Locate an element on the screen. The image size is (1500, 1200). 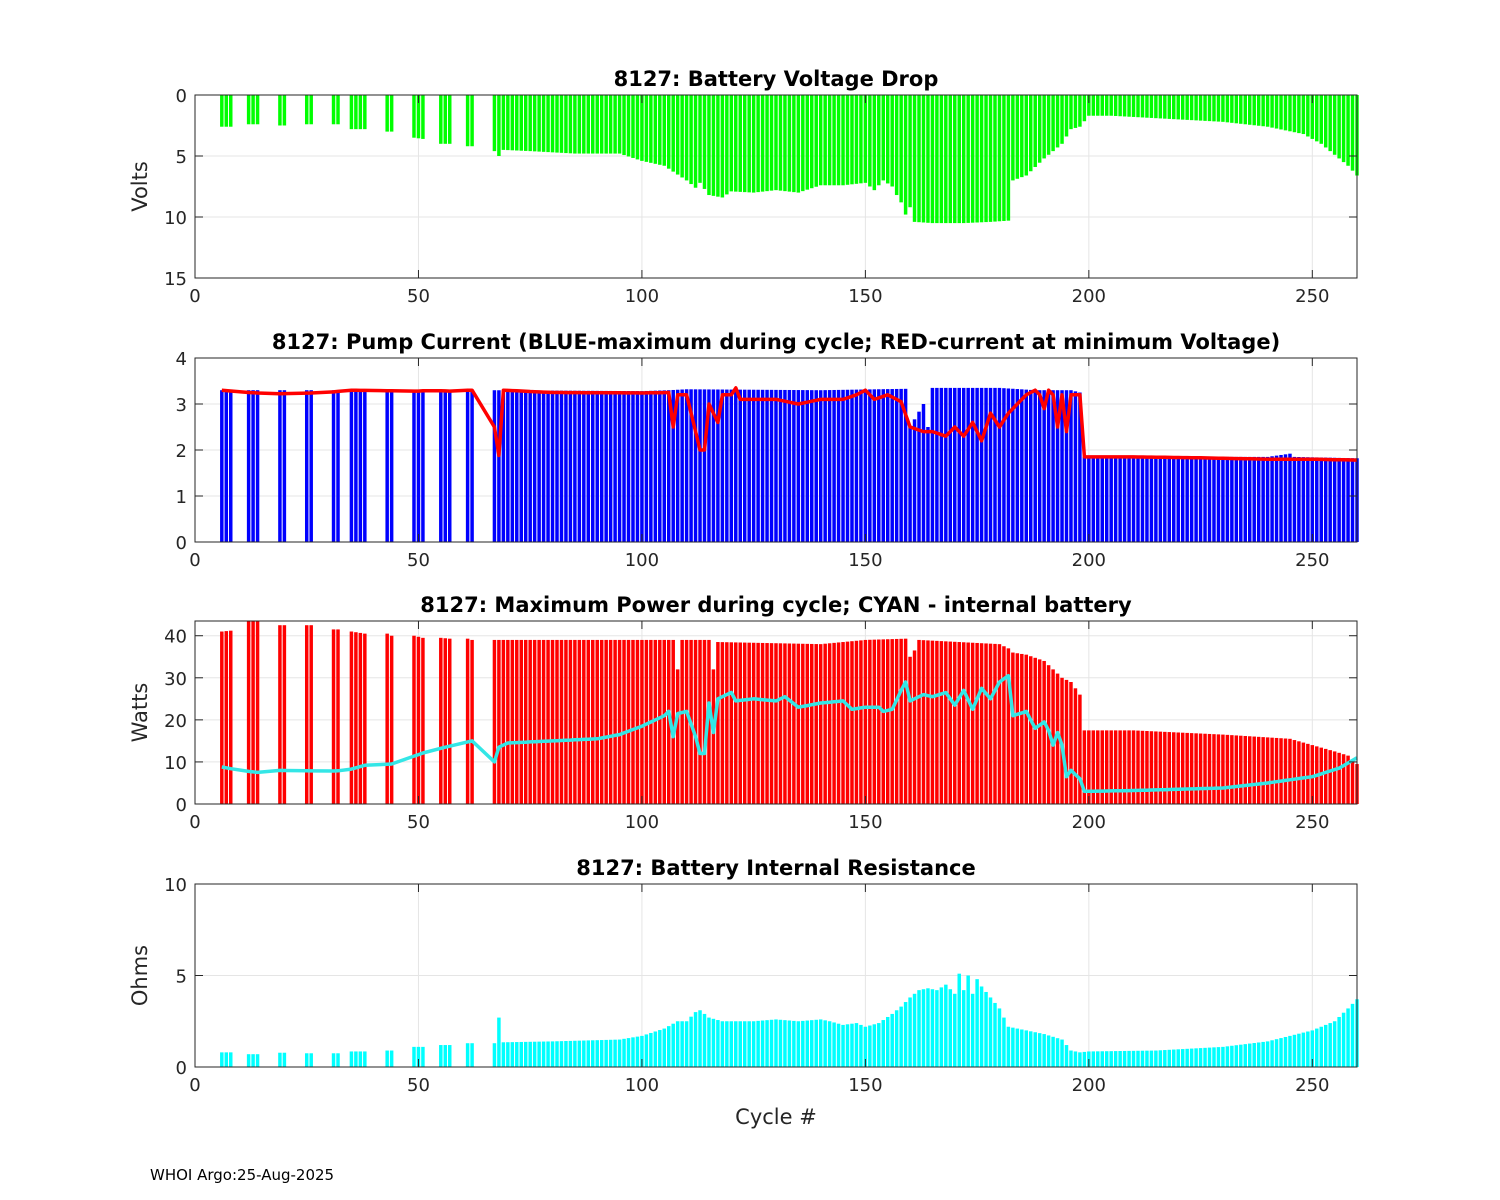
y-tick-label: 0 is located at coordinates (181, 1068).